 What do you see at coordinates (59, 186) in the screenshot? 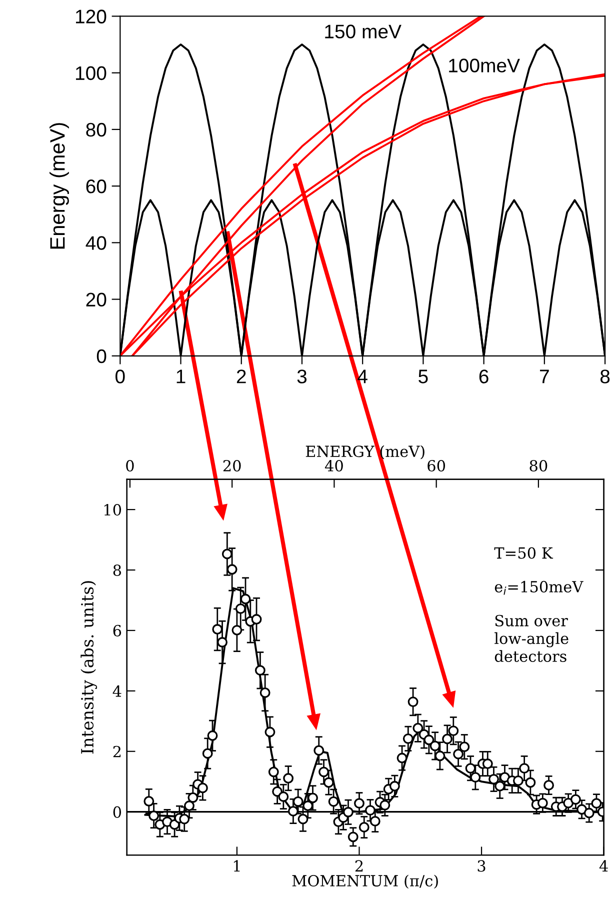
I see `y-axis-title: Energy (meV)` at bounding box center [59, 186].